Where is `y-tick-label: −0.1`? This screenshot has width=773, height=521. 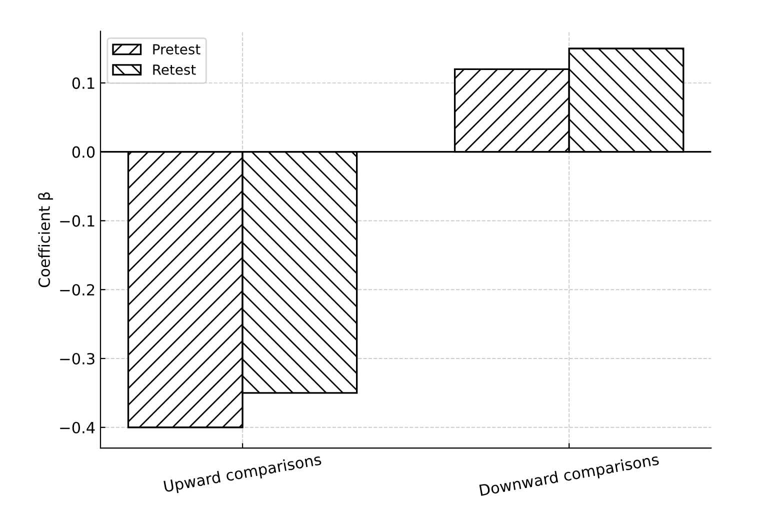 y-tick-label: −0.1 is located at coordinates (77, 221).